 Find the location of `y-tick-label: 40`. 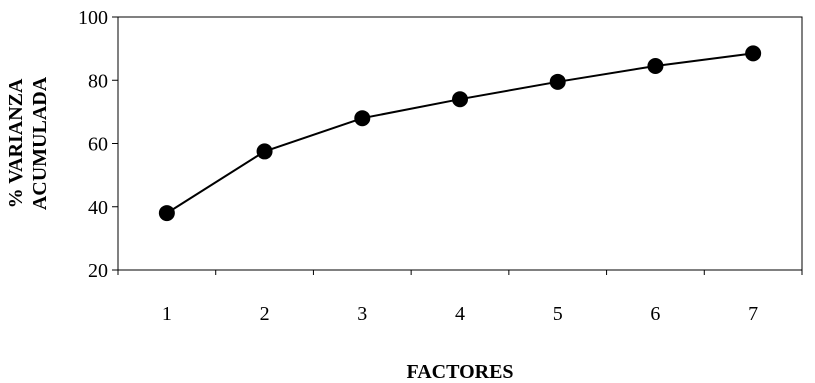

y-tick-label: 40 is located at coordinates (98, 208).